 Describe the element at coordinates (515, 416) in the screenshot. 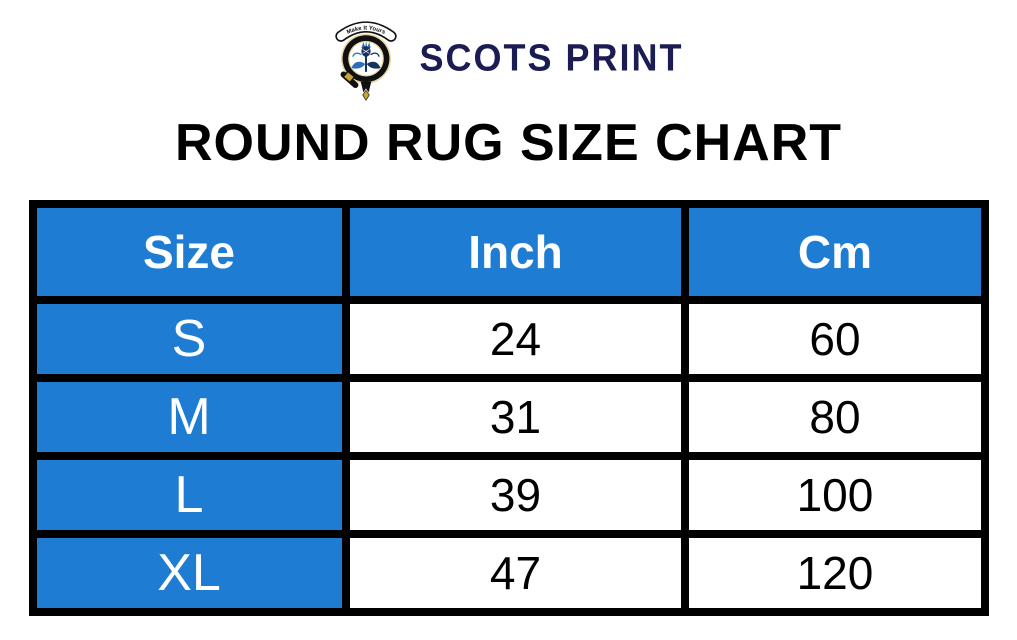

I see `inch-cell-row-2: 31` at that location.